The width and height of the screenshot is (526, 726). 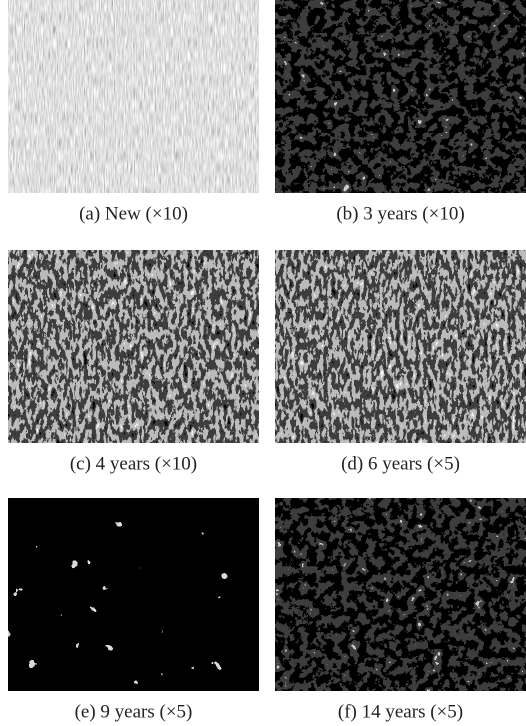 What do you see at coordinates (400, 711) in the screenshot?
I see `panel-caption: (f) 14 years (×5)` at bounding box center [400, 711].